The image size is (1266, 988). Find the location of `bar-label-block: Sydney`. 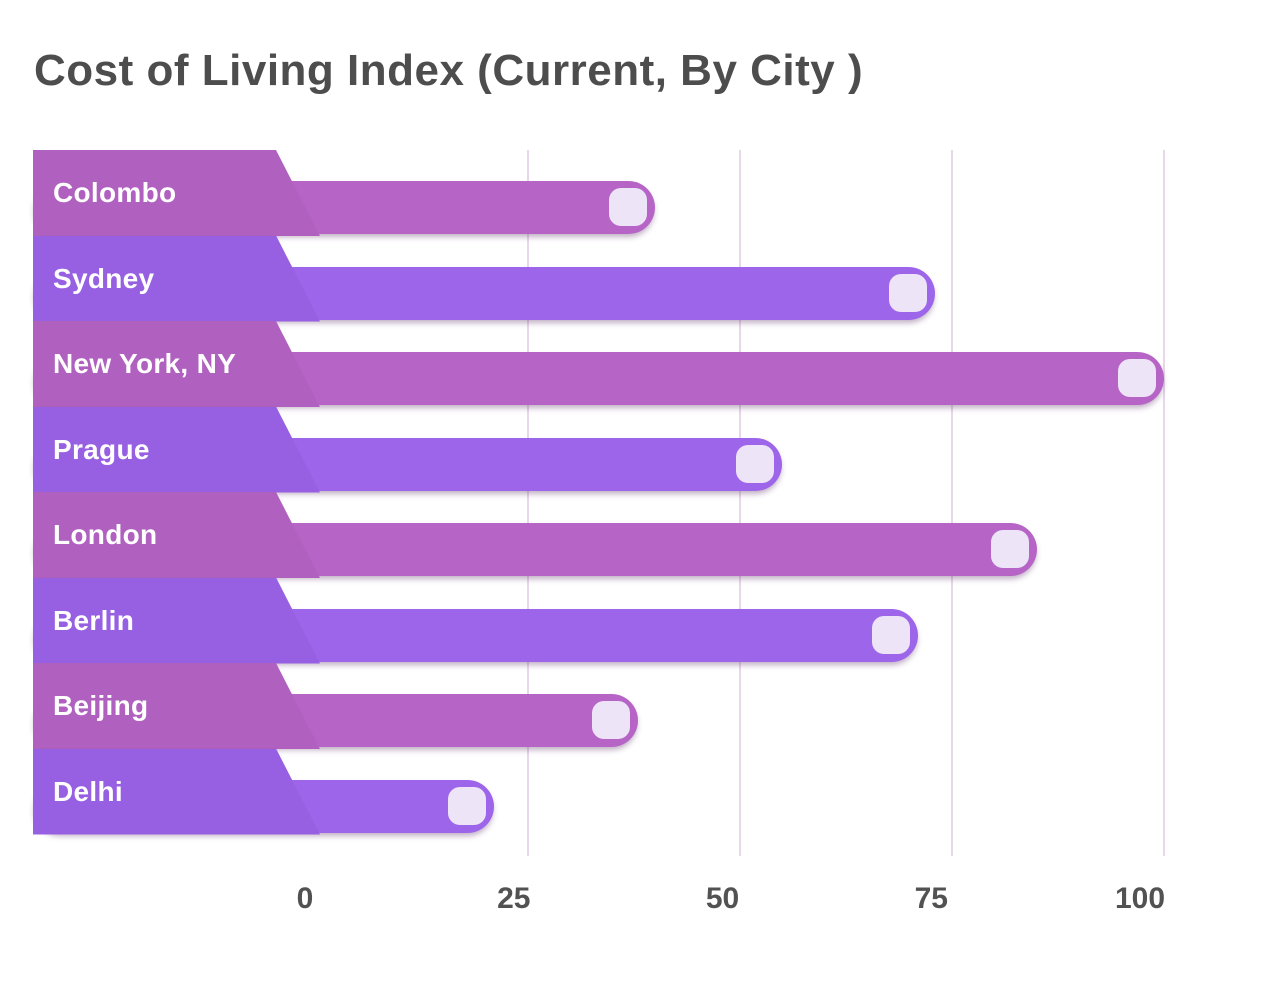

bar-label-block: Sydney is located at coordinates (176, 278).